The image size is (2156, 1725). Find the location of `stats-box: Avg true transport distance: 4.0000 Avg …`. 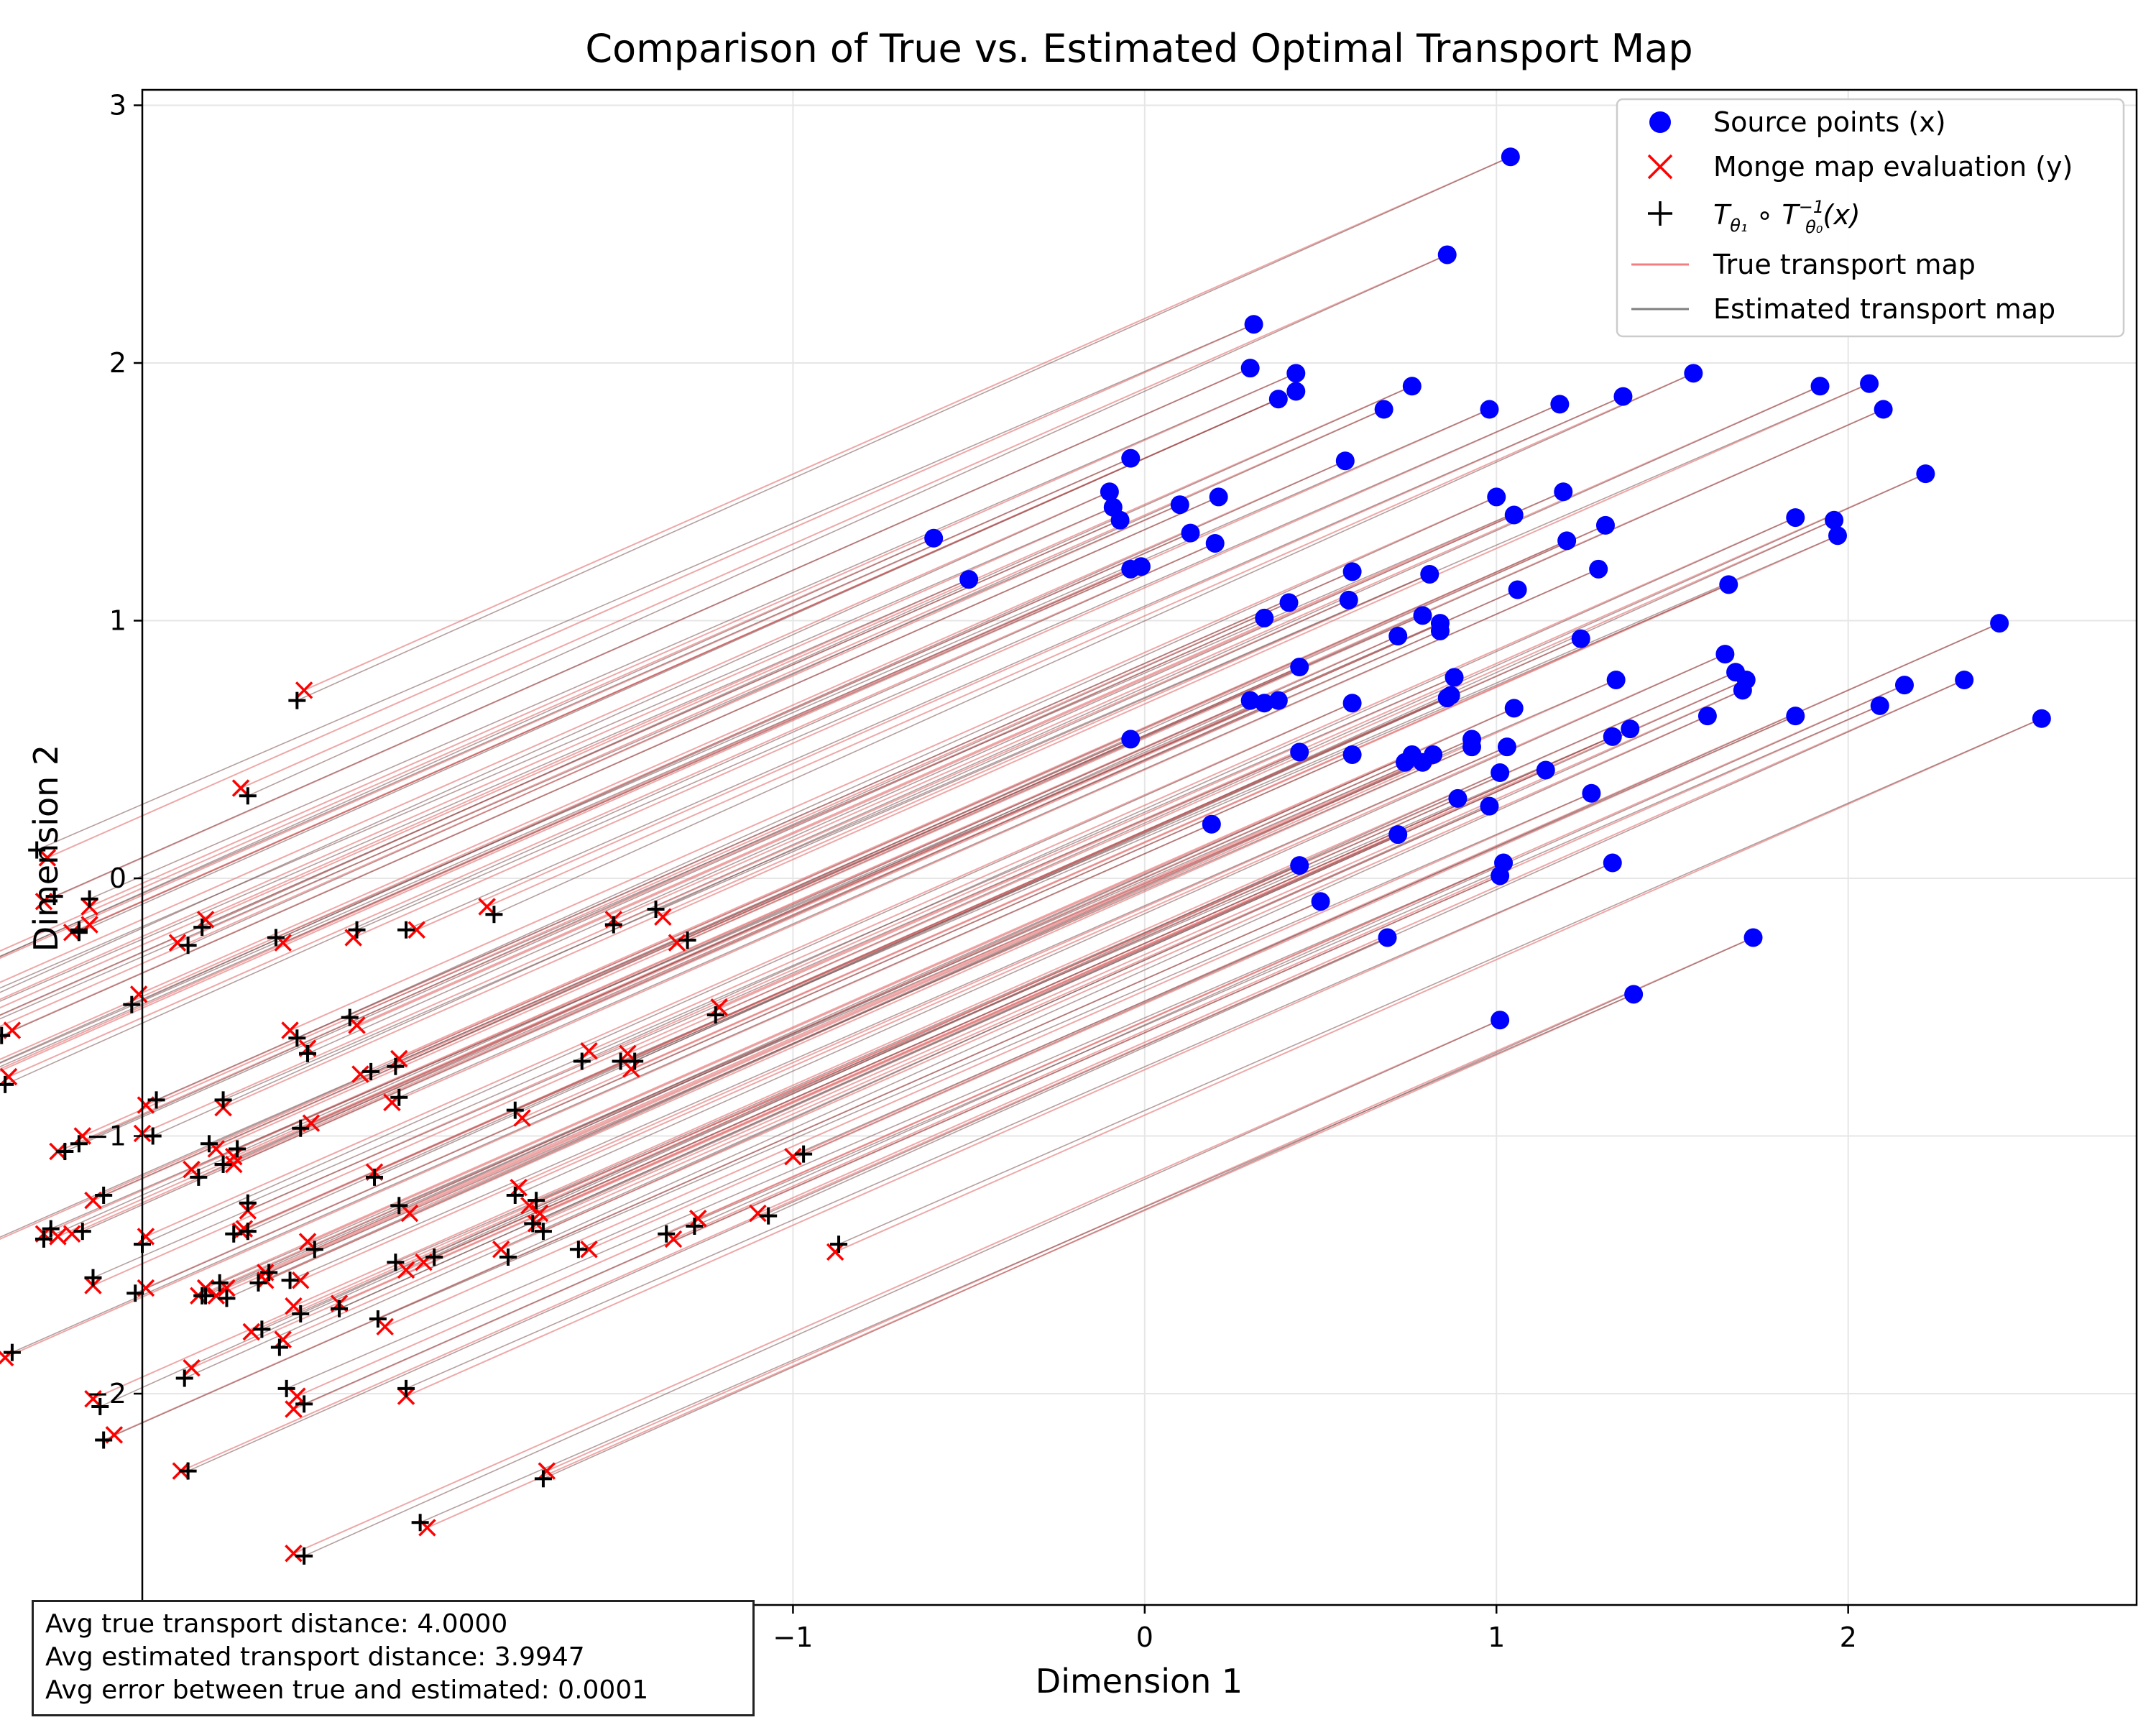

stats-box: Avg true transport distance: 4.0000 Avg … is located at coordinates (394, 1658).